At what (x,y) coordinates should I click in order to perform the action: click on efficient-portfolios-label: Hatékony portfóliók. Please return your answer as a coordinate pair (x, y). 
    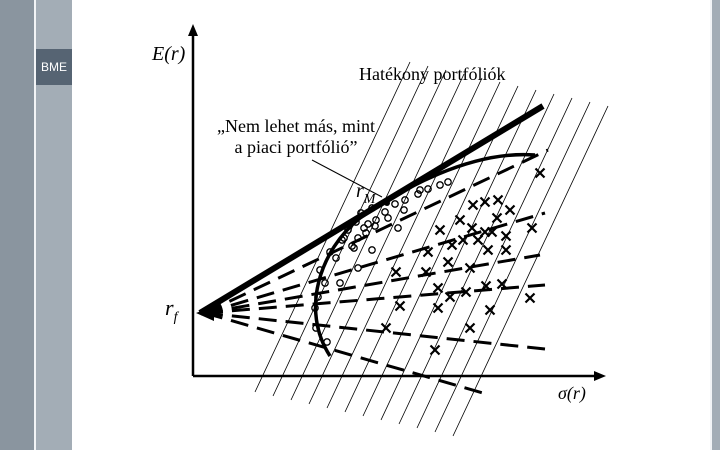
    Looking at the image, I should click on (432, 74).